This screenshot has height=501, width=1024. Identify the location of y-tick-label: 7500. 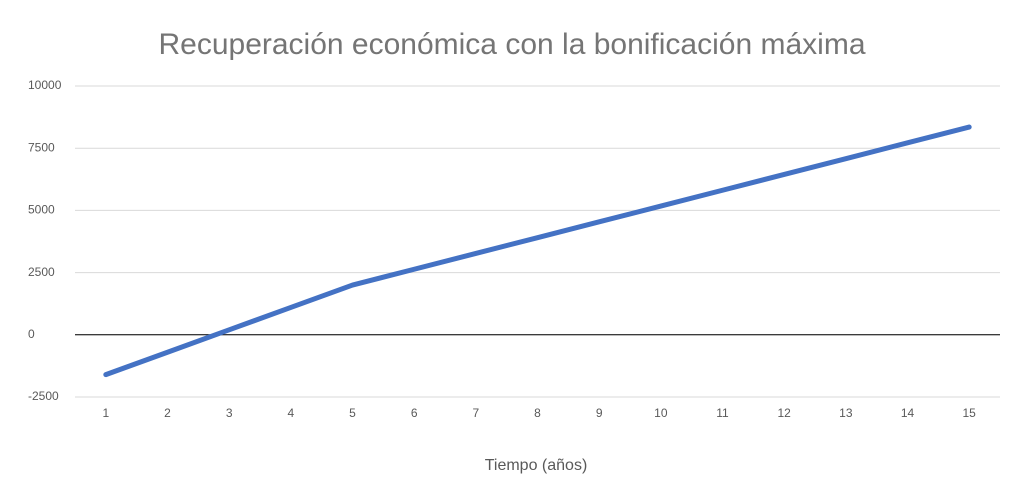
(41, 147).